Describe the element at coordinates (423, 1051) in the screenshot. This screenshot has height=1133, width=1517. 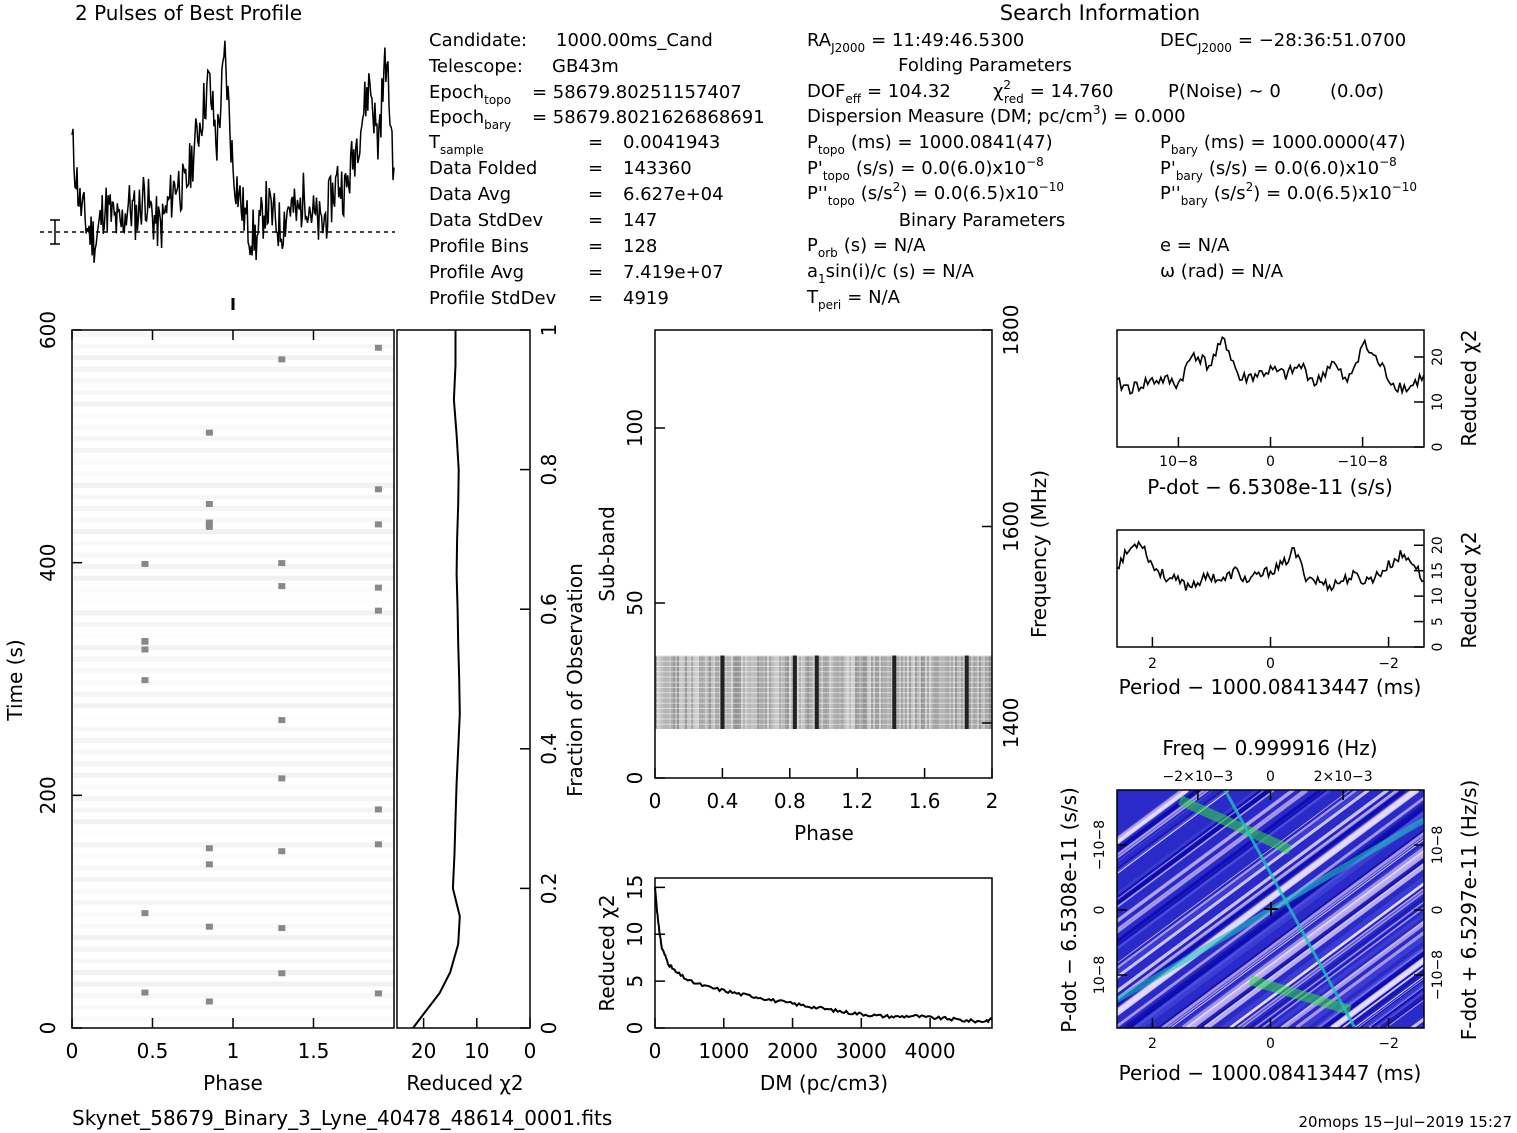
I see `chi-fraction-xtick-label: 20` at that location.